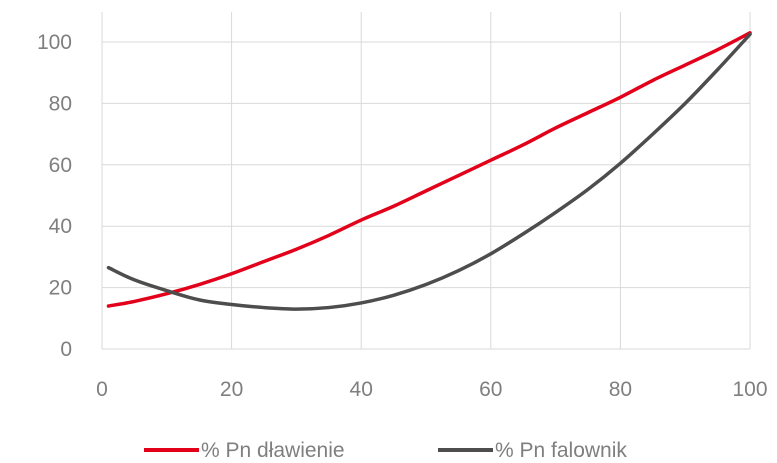 The height and width of the screenshot is (463, 777). Describe the element at coordinates (361, 389) in the screenshot. I see `x-tick-label-40: 40` at that location.